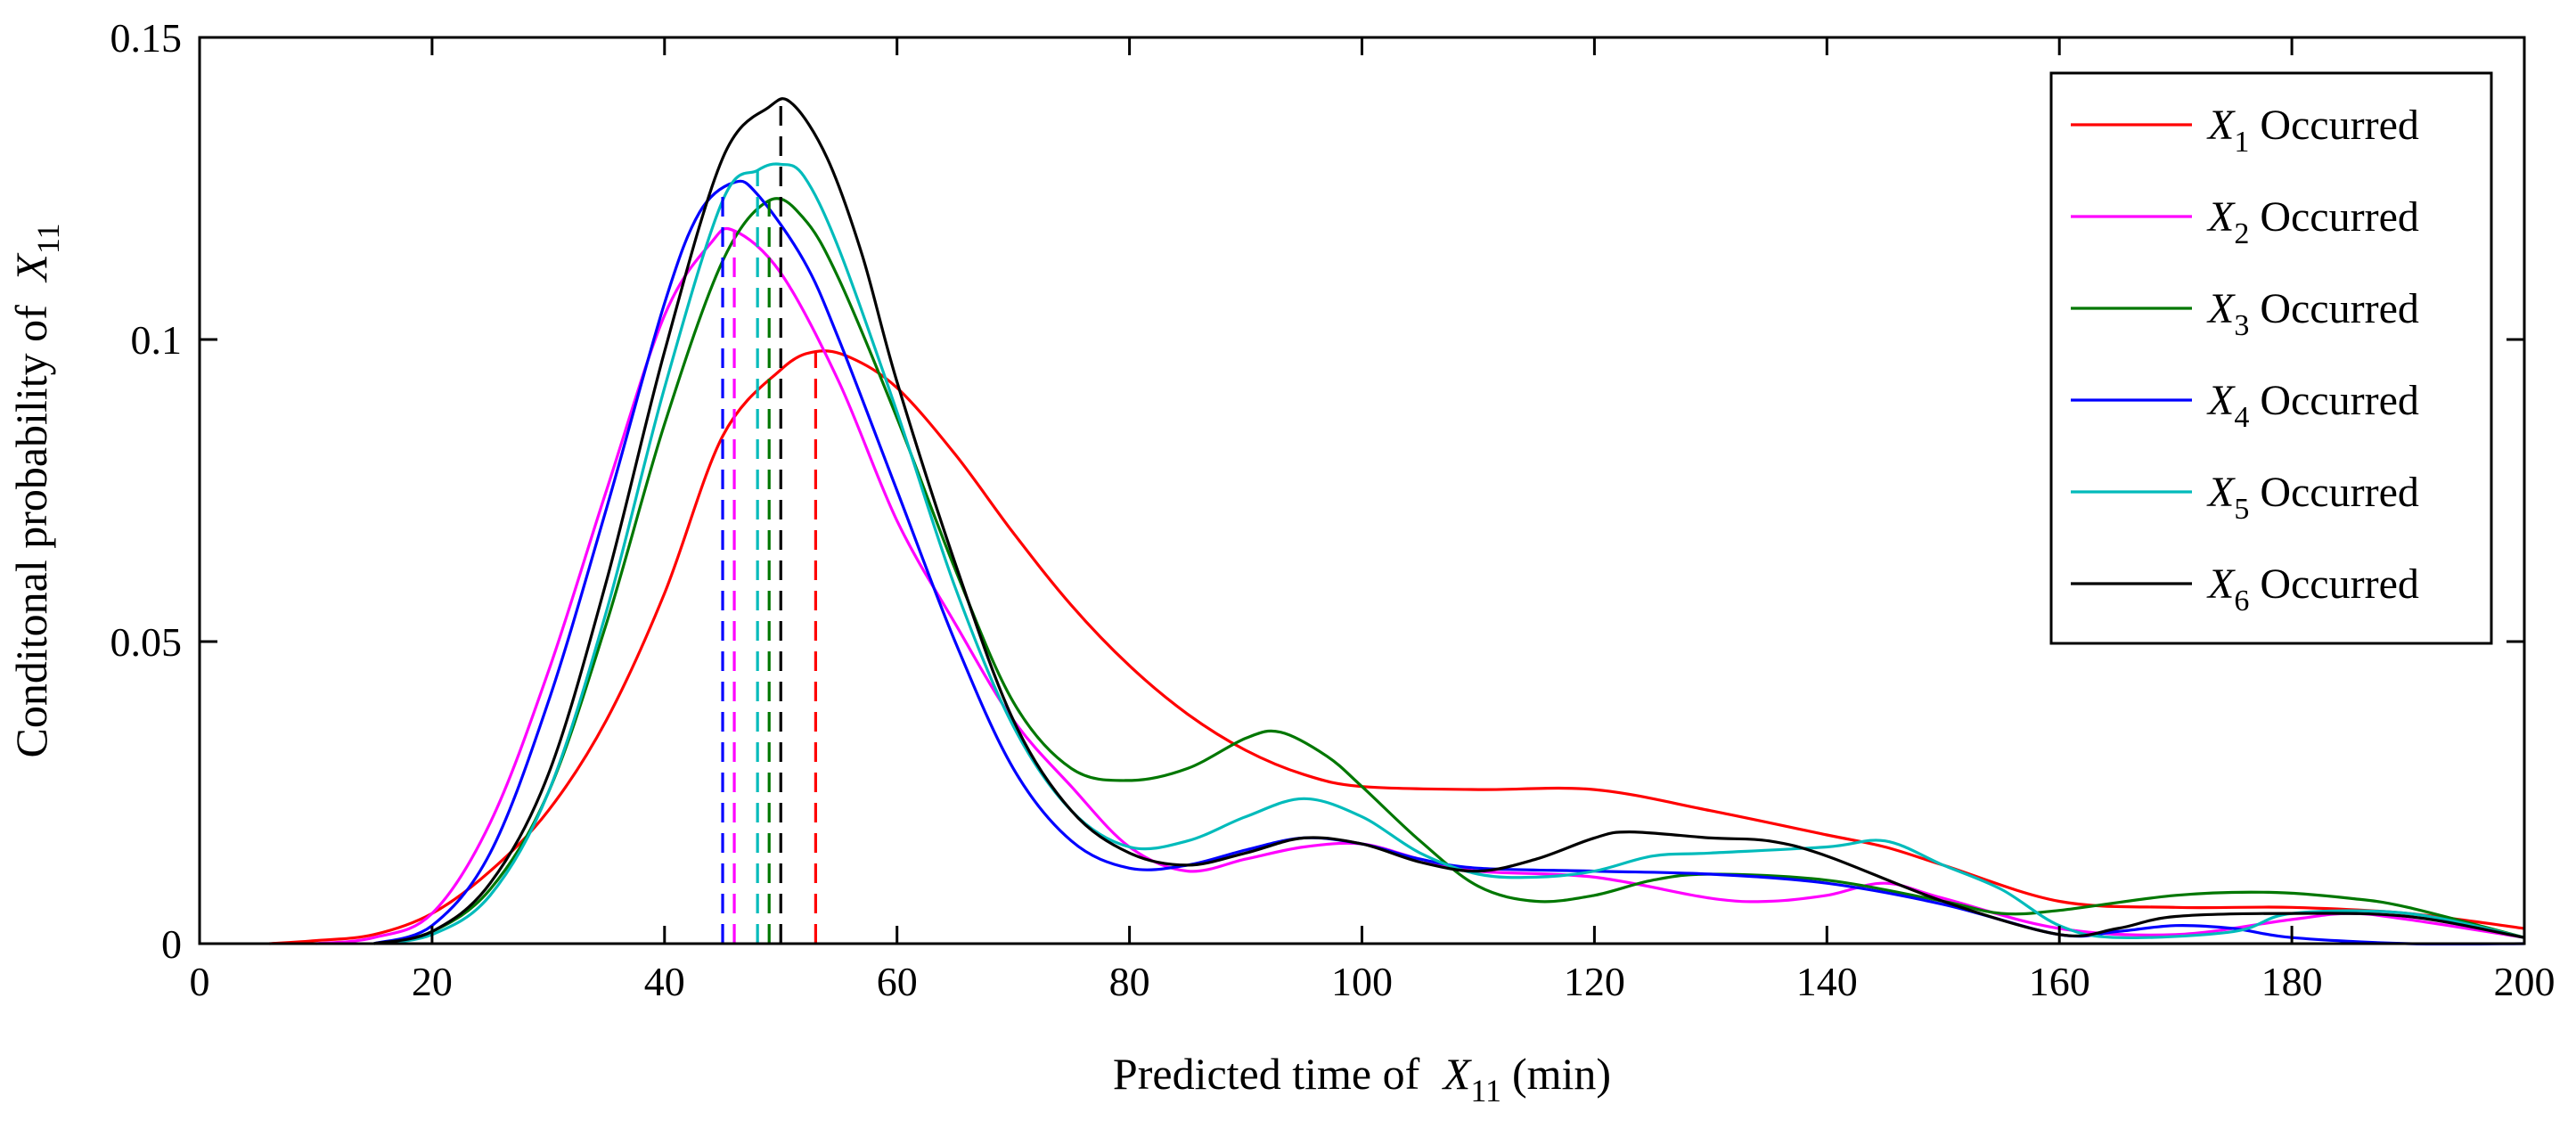 This screenshot has height=1137, width=2576. What do you see at coordinates (769, 524) in the screenshot?
I see `peak-markers-layer` at bounding box center [769, 524].